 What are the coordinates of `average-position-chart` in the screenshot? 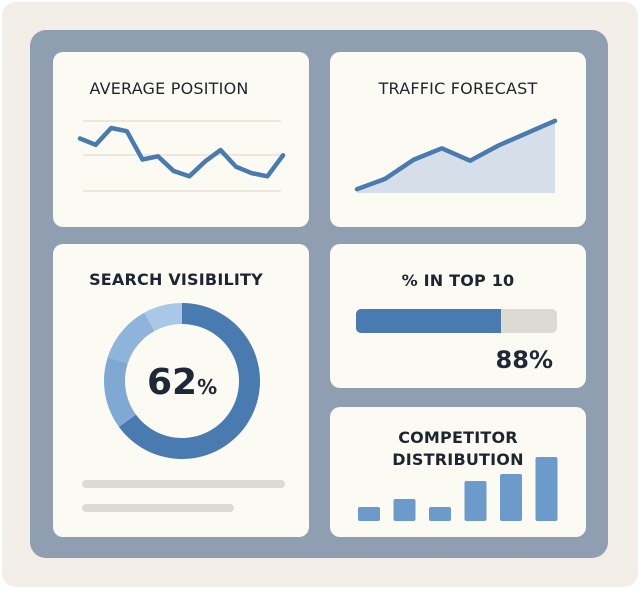 It's located at (181, 156).